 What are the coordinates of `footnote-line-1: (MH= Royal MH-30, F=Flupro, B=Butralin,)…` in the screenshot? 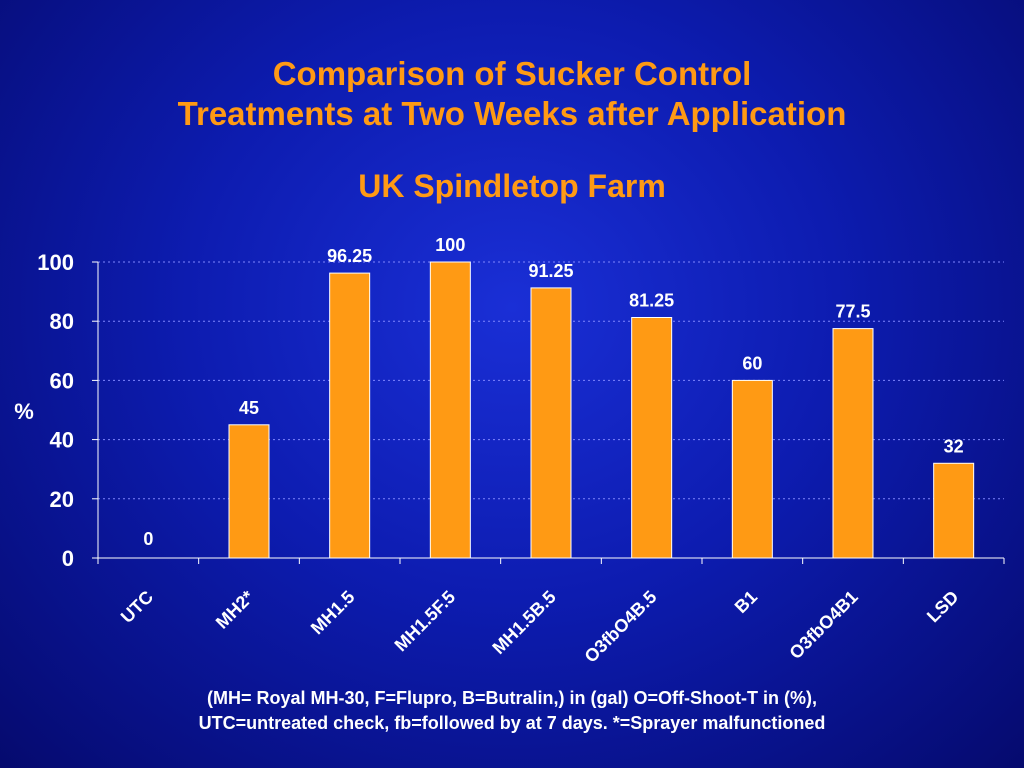 It's located at (512, 698).